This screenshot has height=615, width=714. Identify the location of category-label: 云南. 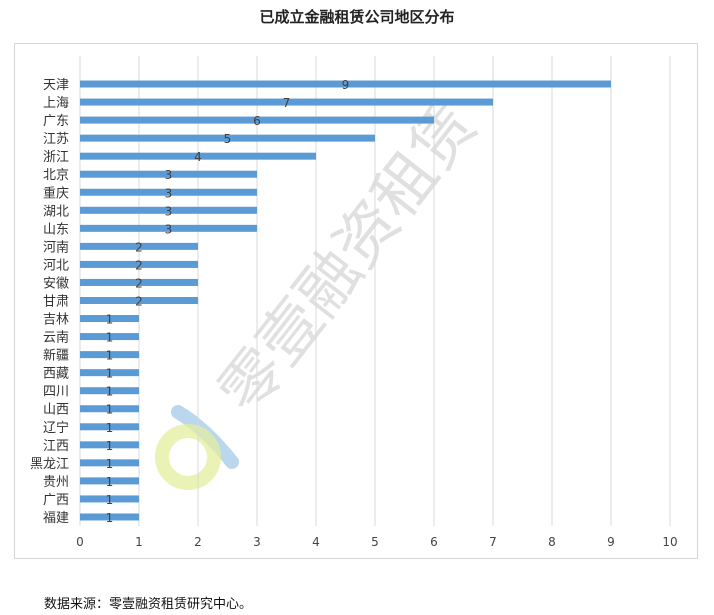
(56, 338).